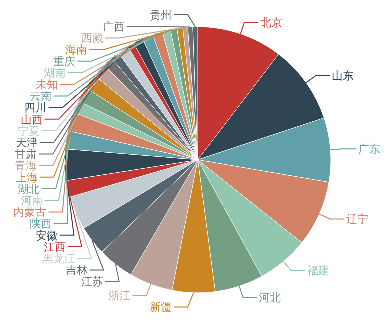 This screenshot has height=322, width=387. What do you see at coordinates (41, 97) in the screenshot?
I see `slice-label: 云南` at bounding box center [41, 97].